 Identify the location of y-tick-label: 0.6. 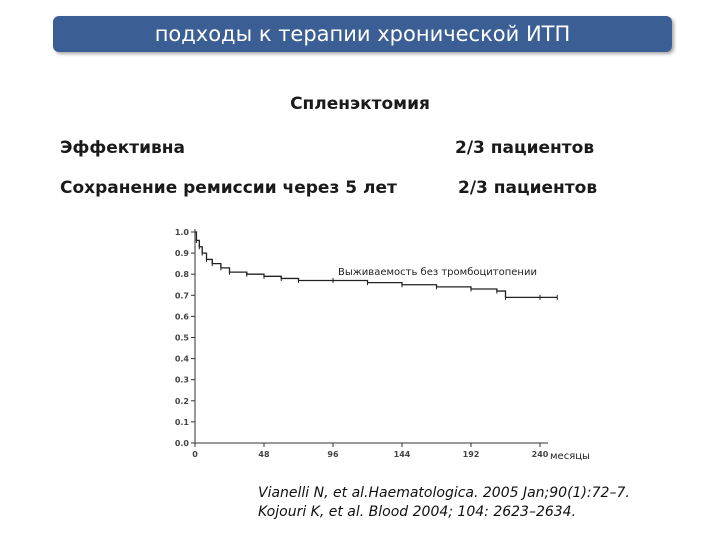
(182, 316).